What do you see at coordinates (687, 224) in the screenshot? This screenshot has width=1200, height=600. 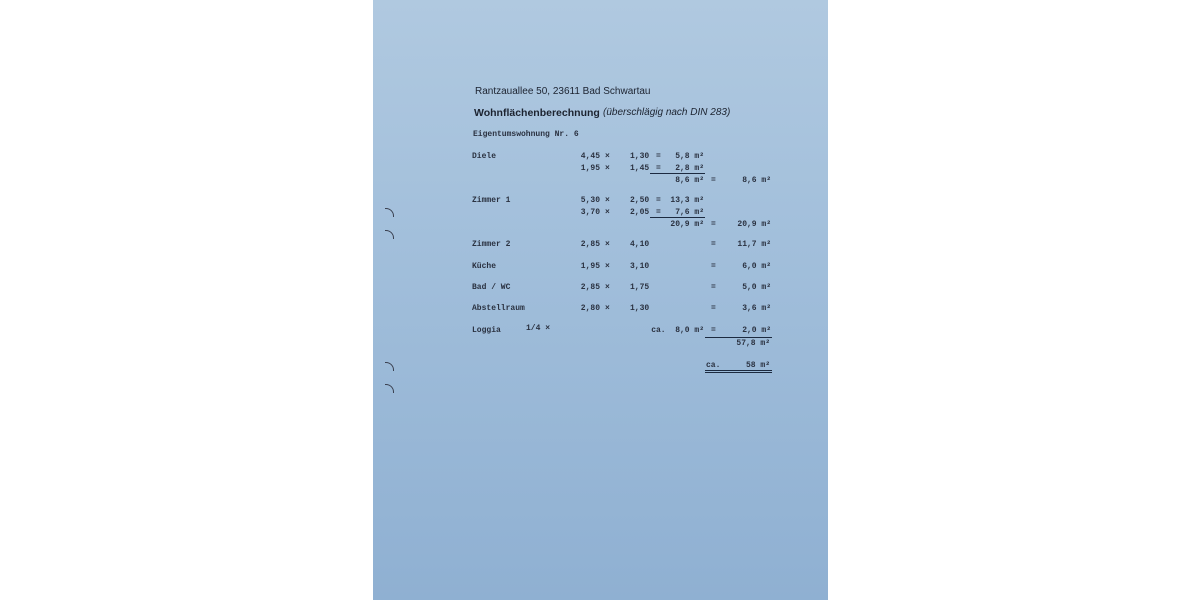 I see `partial-result: 20,9 m²` at bounding box center [687, 224].